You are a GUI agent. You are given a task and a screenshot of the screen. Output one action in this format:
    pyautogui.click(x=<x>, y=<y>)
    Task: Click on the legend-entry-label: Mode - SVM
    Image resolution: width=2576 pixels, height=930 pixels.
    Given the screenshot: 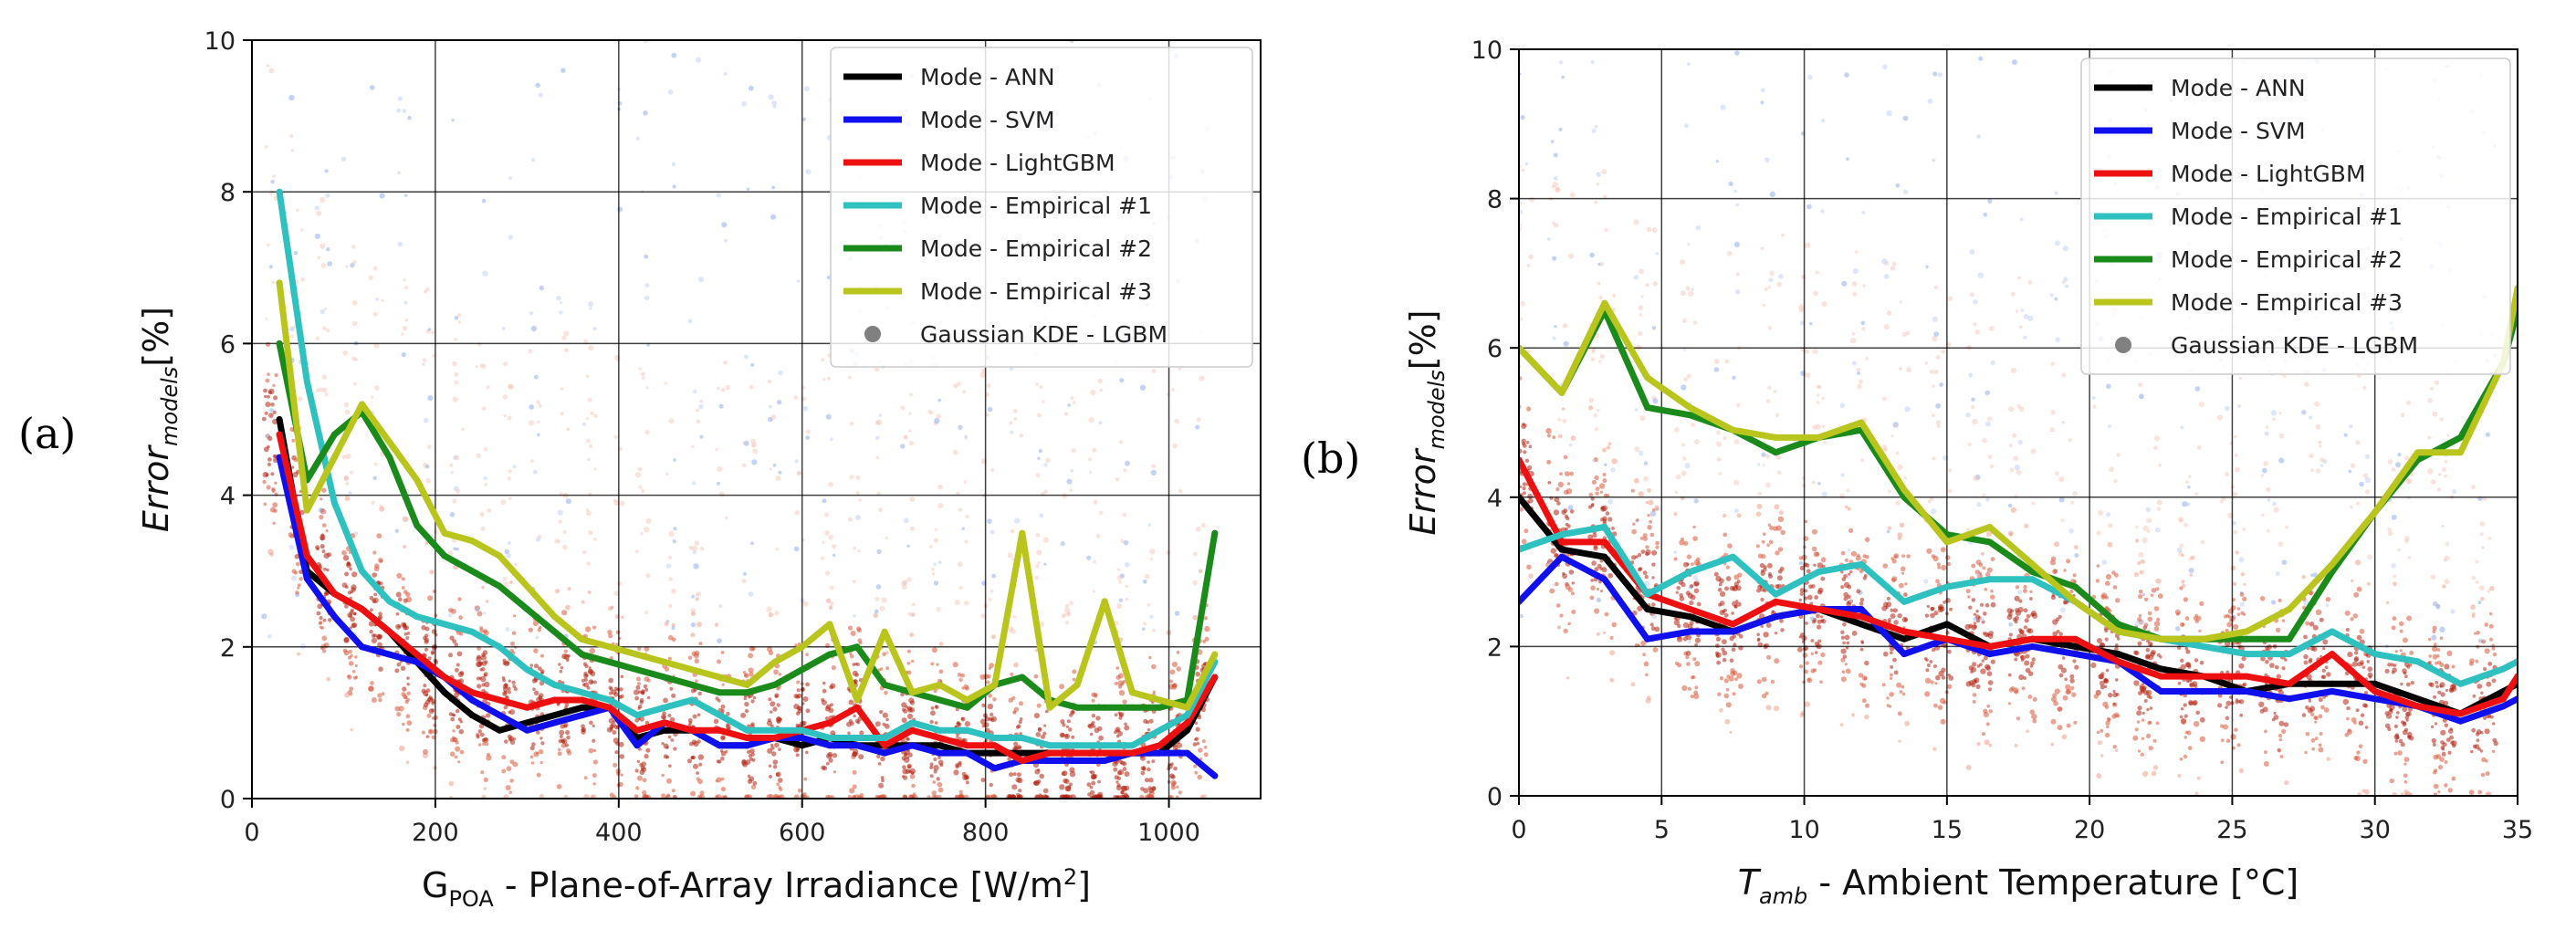 What is the action you would take?
    pyautogui.click(x=2238, y=131)
    